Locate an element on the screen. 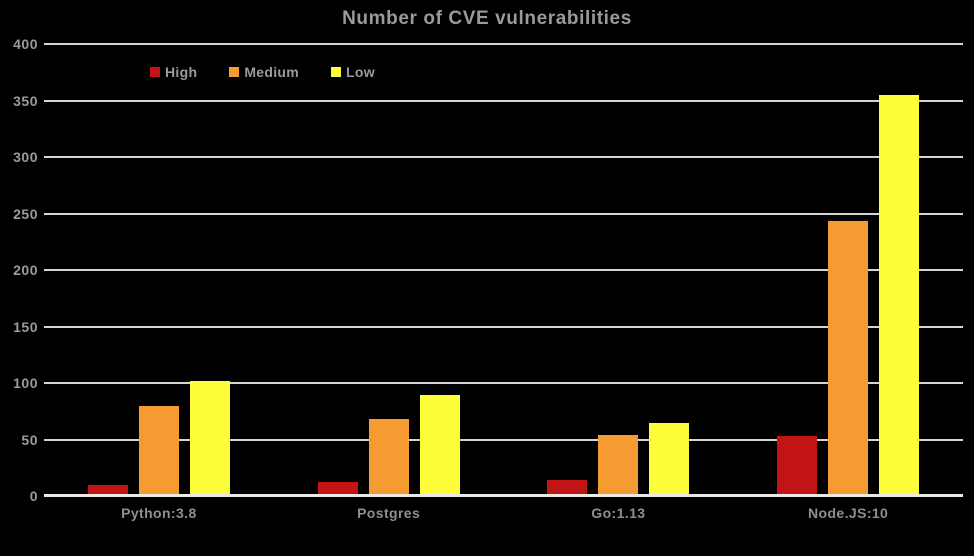 The width and height of the screenshot is (974, 556). y-tick-label-0: 0 is located at coordinates (33, 496).